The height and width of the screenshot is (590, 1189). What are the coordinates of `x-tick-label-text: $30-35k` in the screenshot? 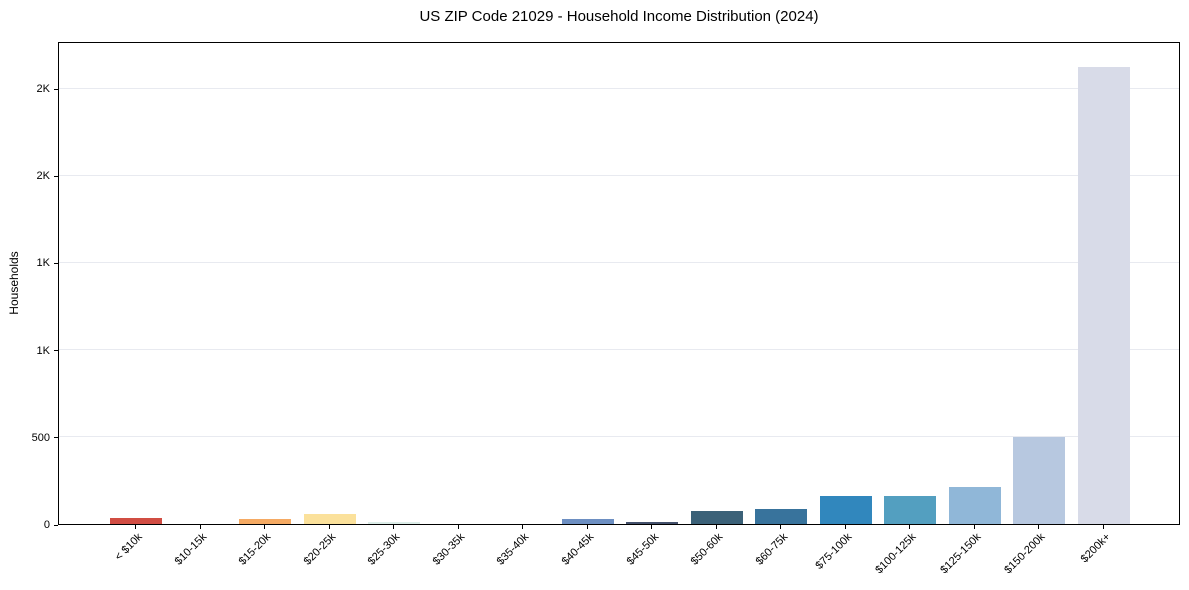 It's located at (449, 549).